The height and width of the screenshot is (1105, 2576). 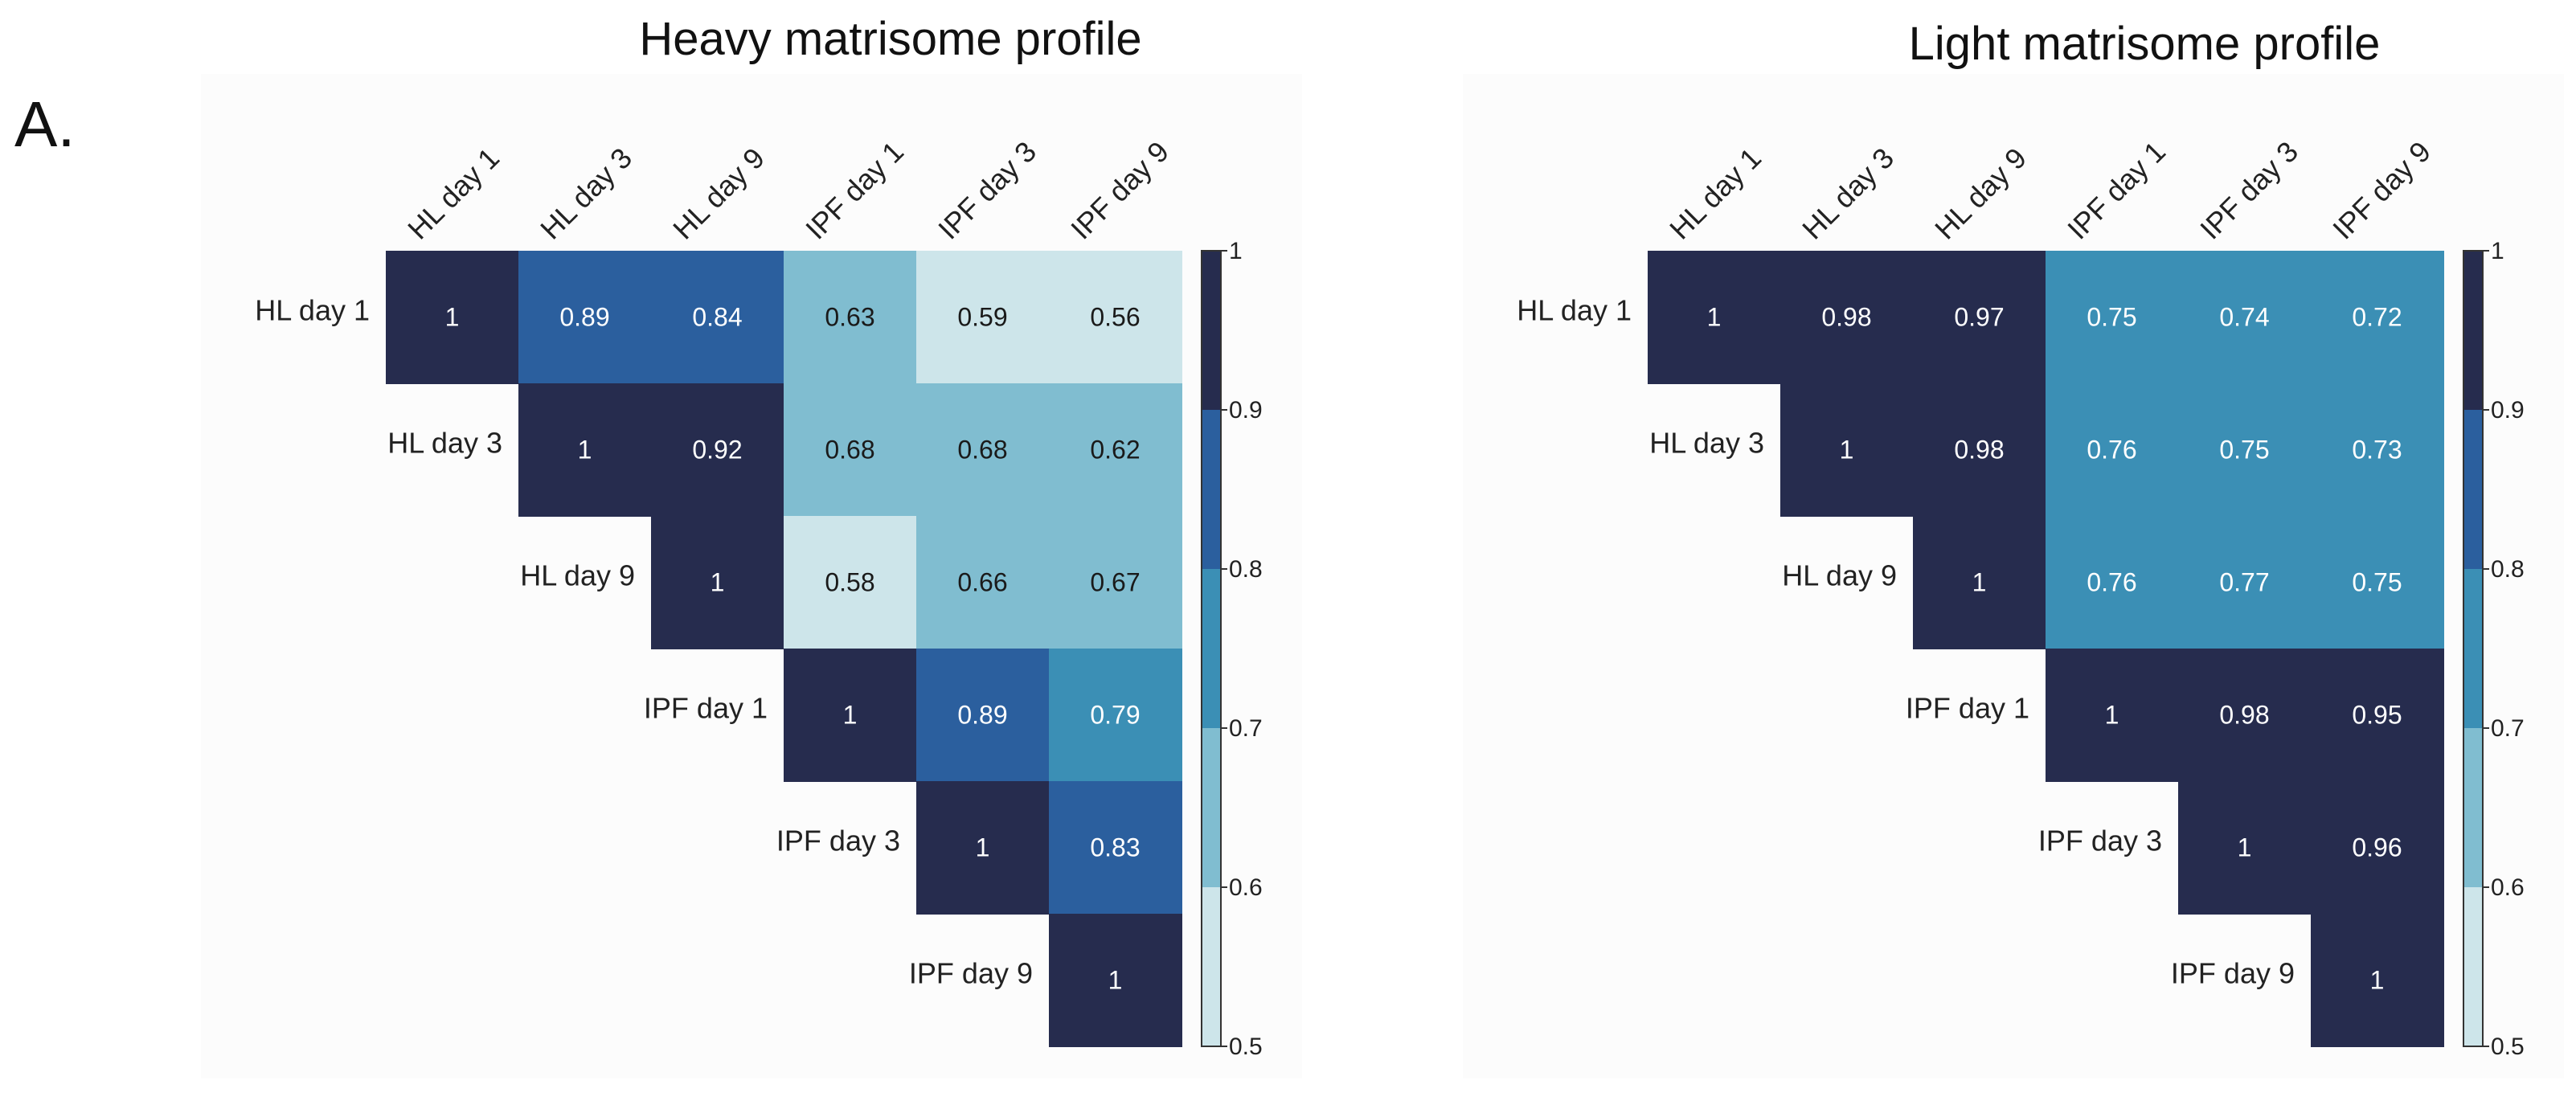 I want to click on heavy-cell-value-r3-c3: 1, so click(x=718, y=582).